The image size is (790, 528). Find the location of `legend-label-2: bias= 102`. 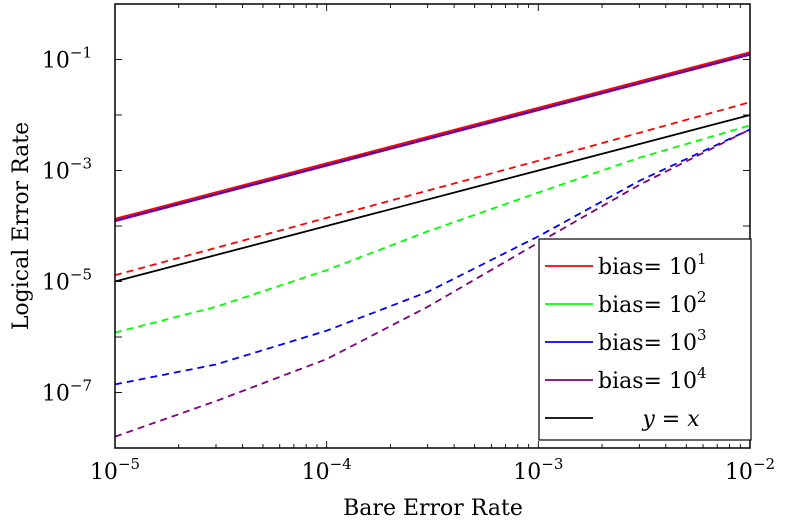

legend-label-2: bias= 102 is located at coordinates (652, 303).